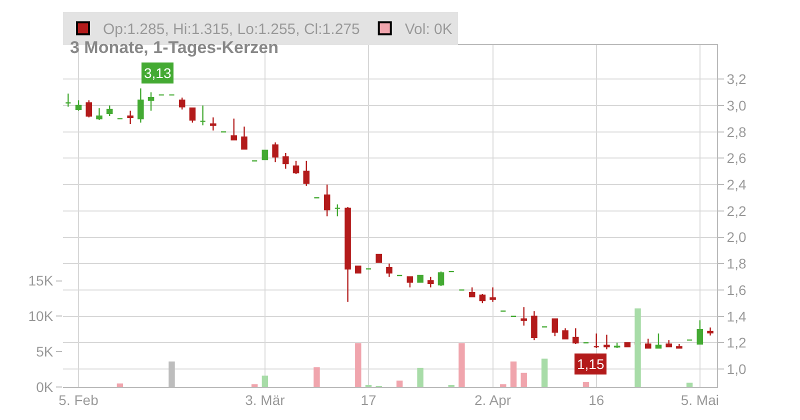 This screenshot has height=420, width=800. Describe the element at coordinates (736, 210) in the screenshot. I see `y-tick-label: 2,2` at that location.